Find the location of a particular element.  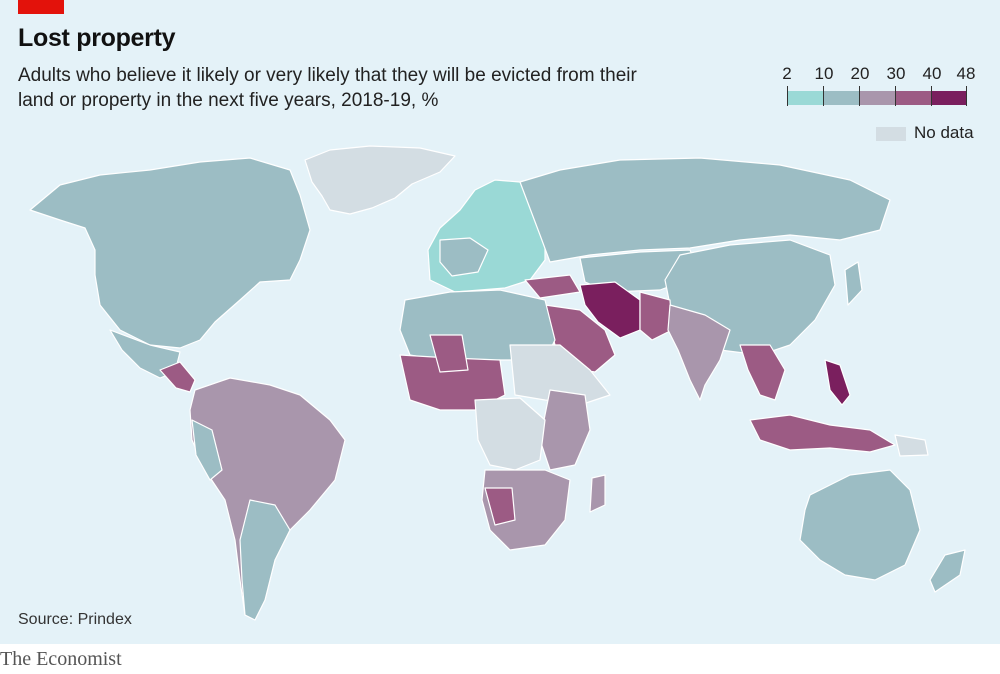

region-india is located at coordinates (699, 352).